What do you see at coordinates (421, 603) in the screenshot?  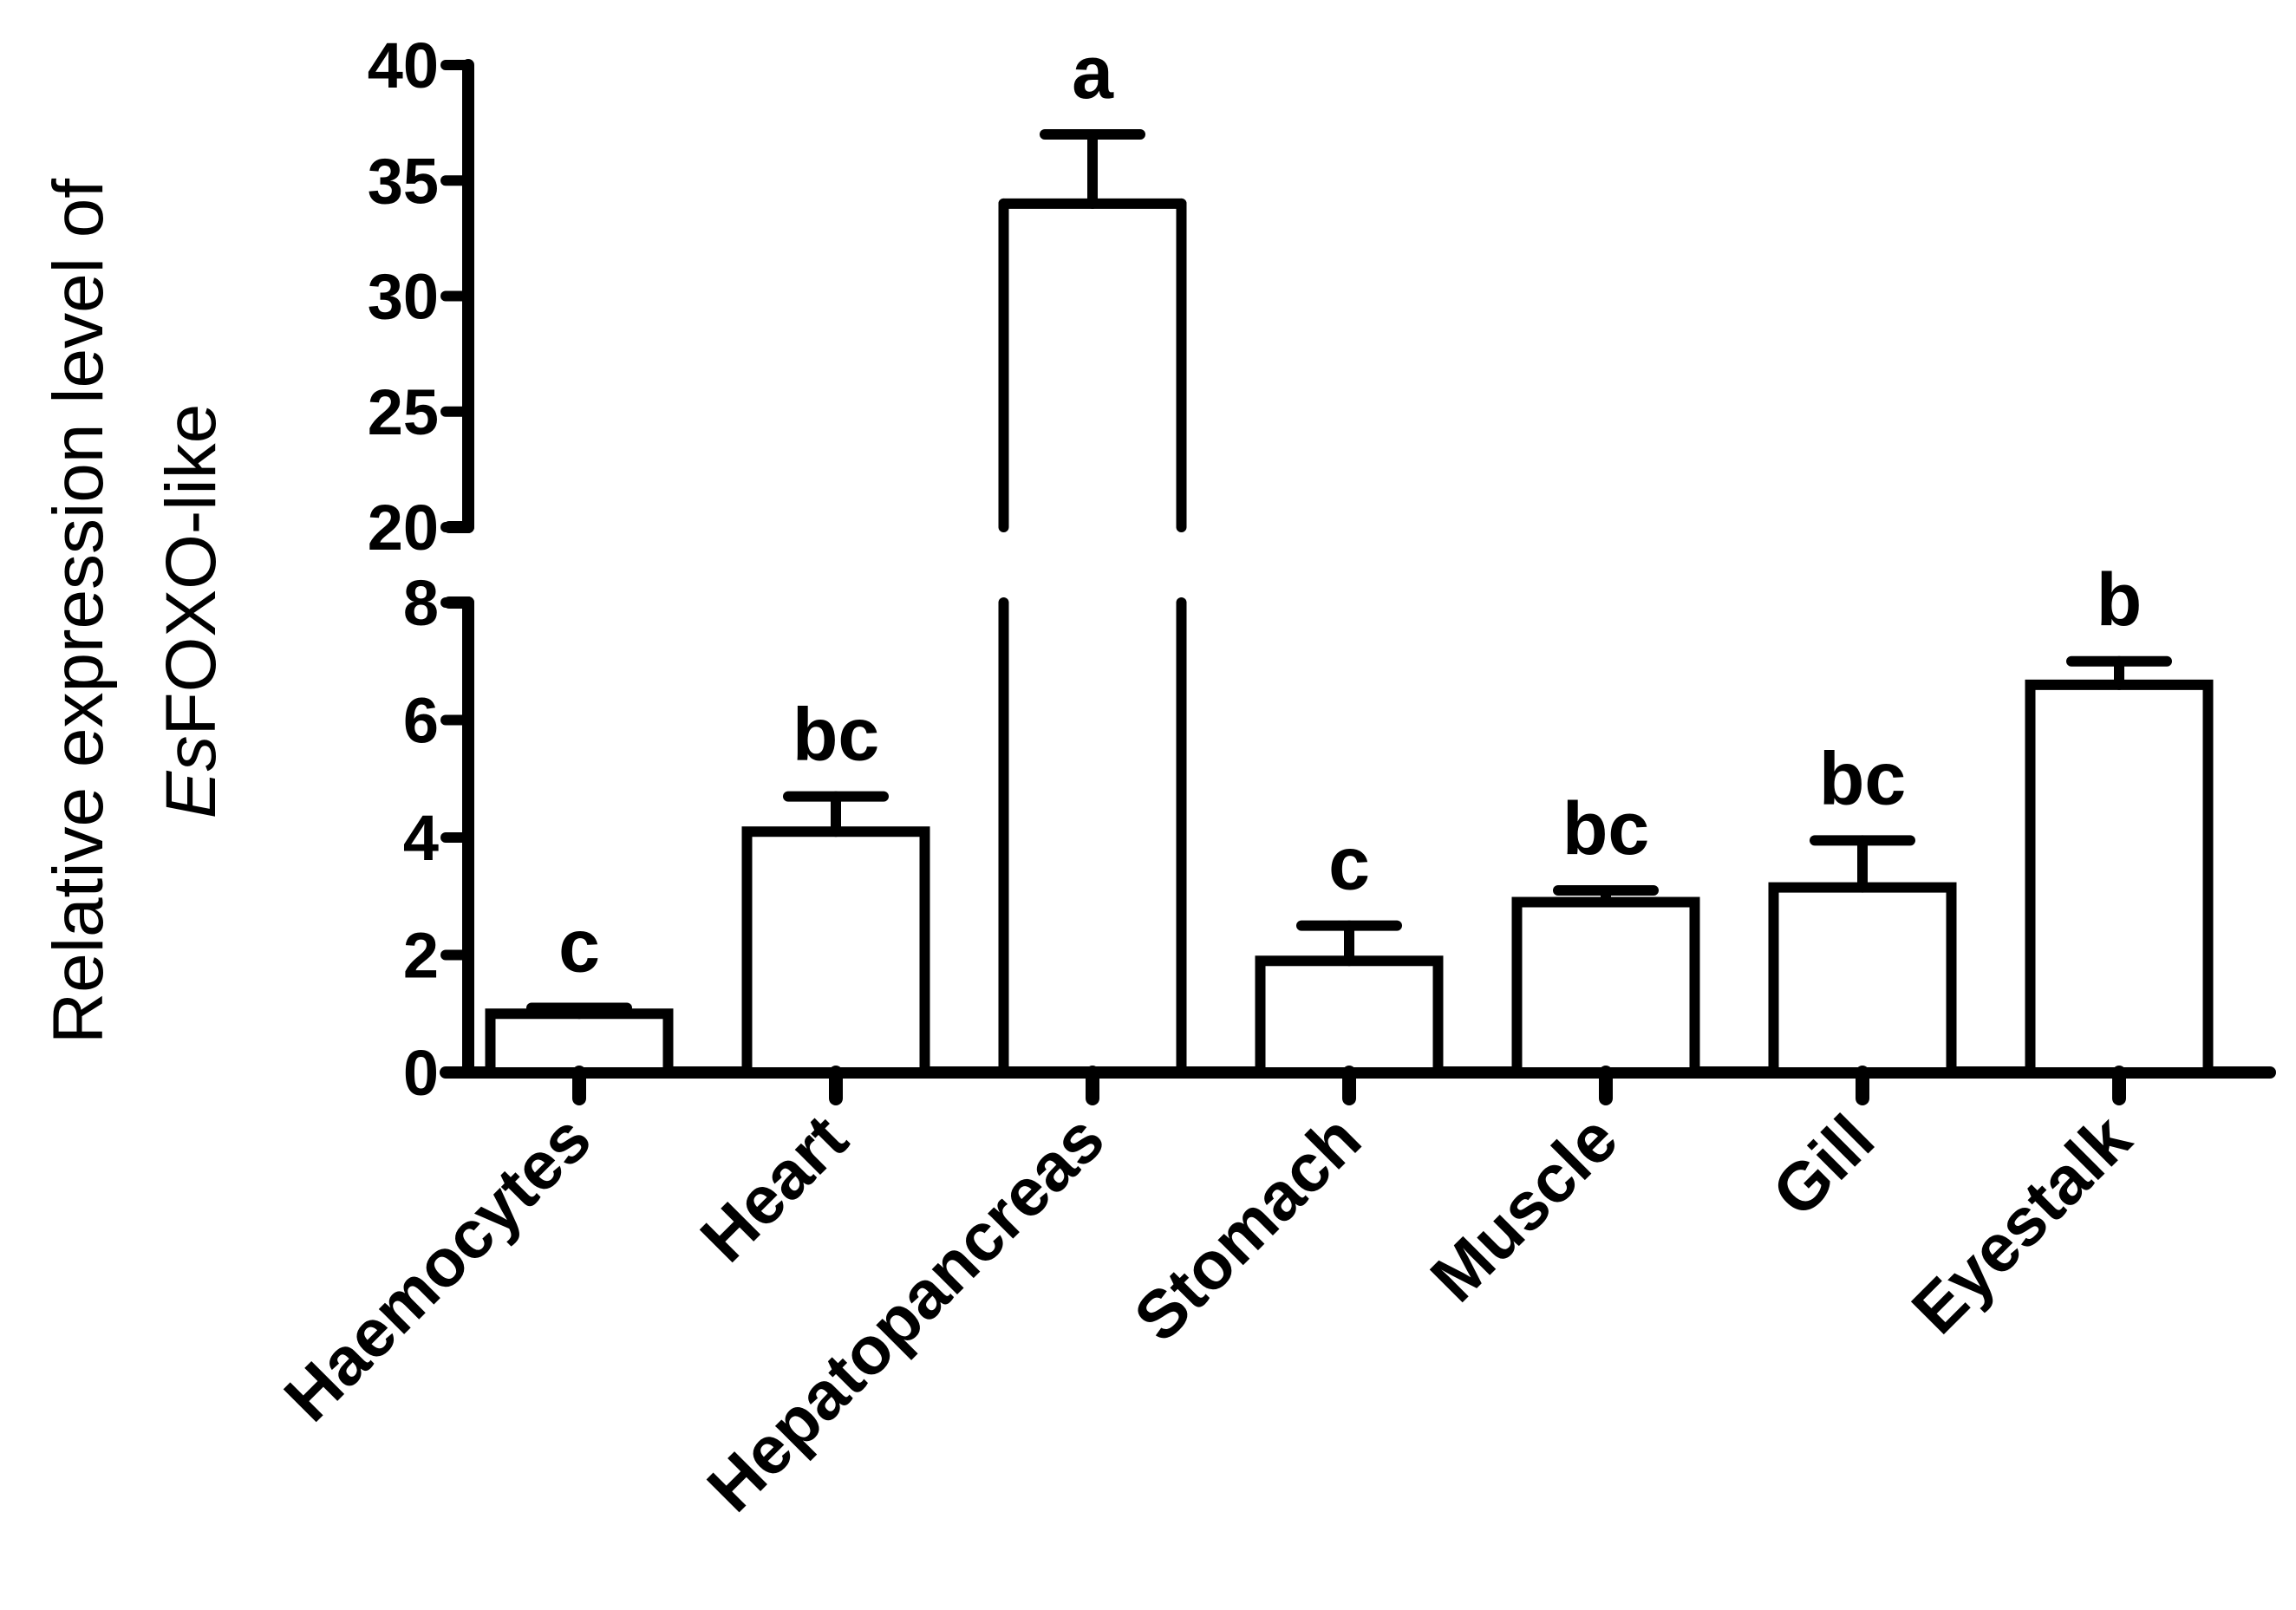 I see `y-tick-label: 8` at bounding box center [421, 603].